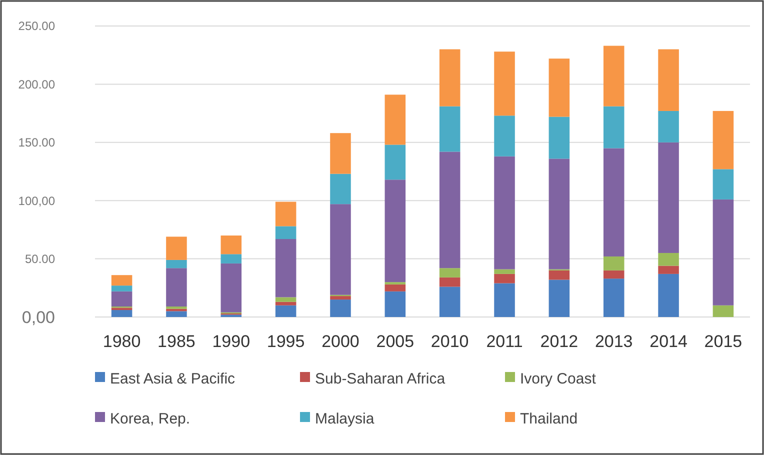 This screenshot has width=764, height=455. I want to click on y-tick-label: 0,00, so click(38, 317).